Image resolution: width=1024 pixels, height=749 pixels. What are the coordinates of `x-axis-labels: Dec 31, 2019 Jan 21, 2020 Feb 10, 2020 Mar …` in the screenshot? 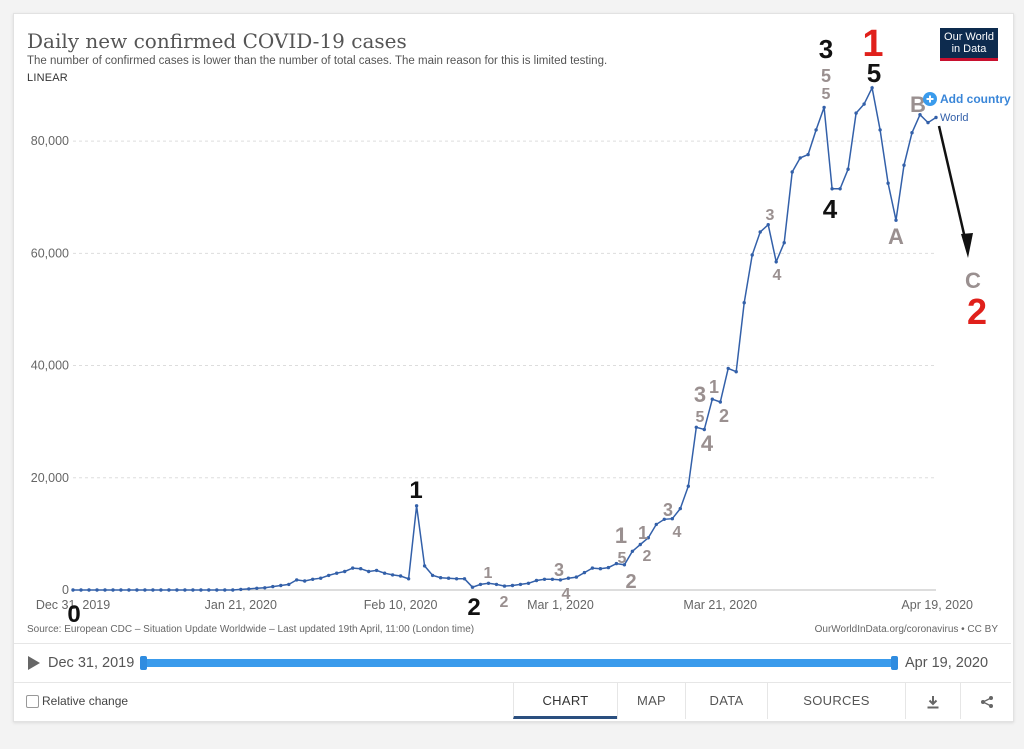 It's located at (504, 605).